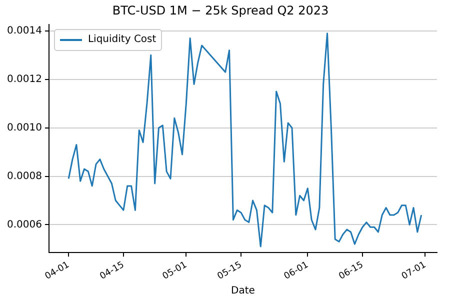  What do you see at coordinates (122, 40) in the screenshot?
I see `legend-label: Liquidity Cost` at bounding box center [122, 40].